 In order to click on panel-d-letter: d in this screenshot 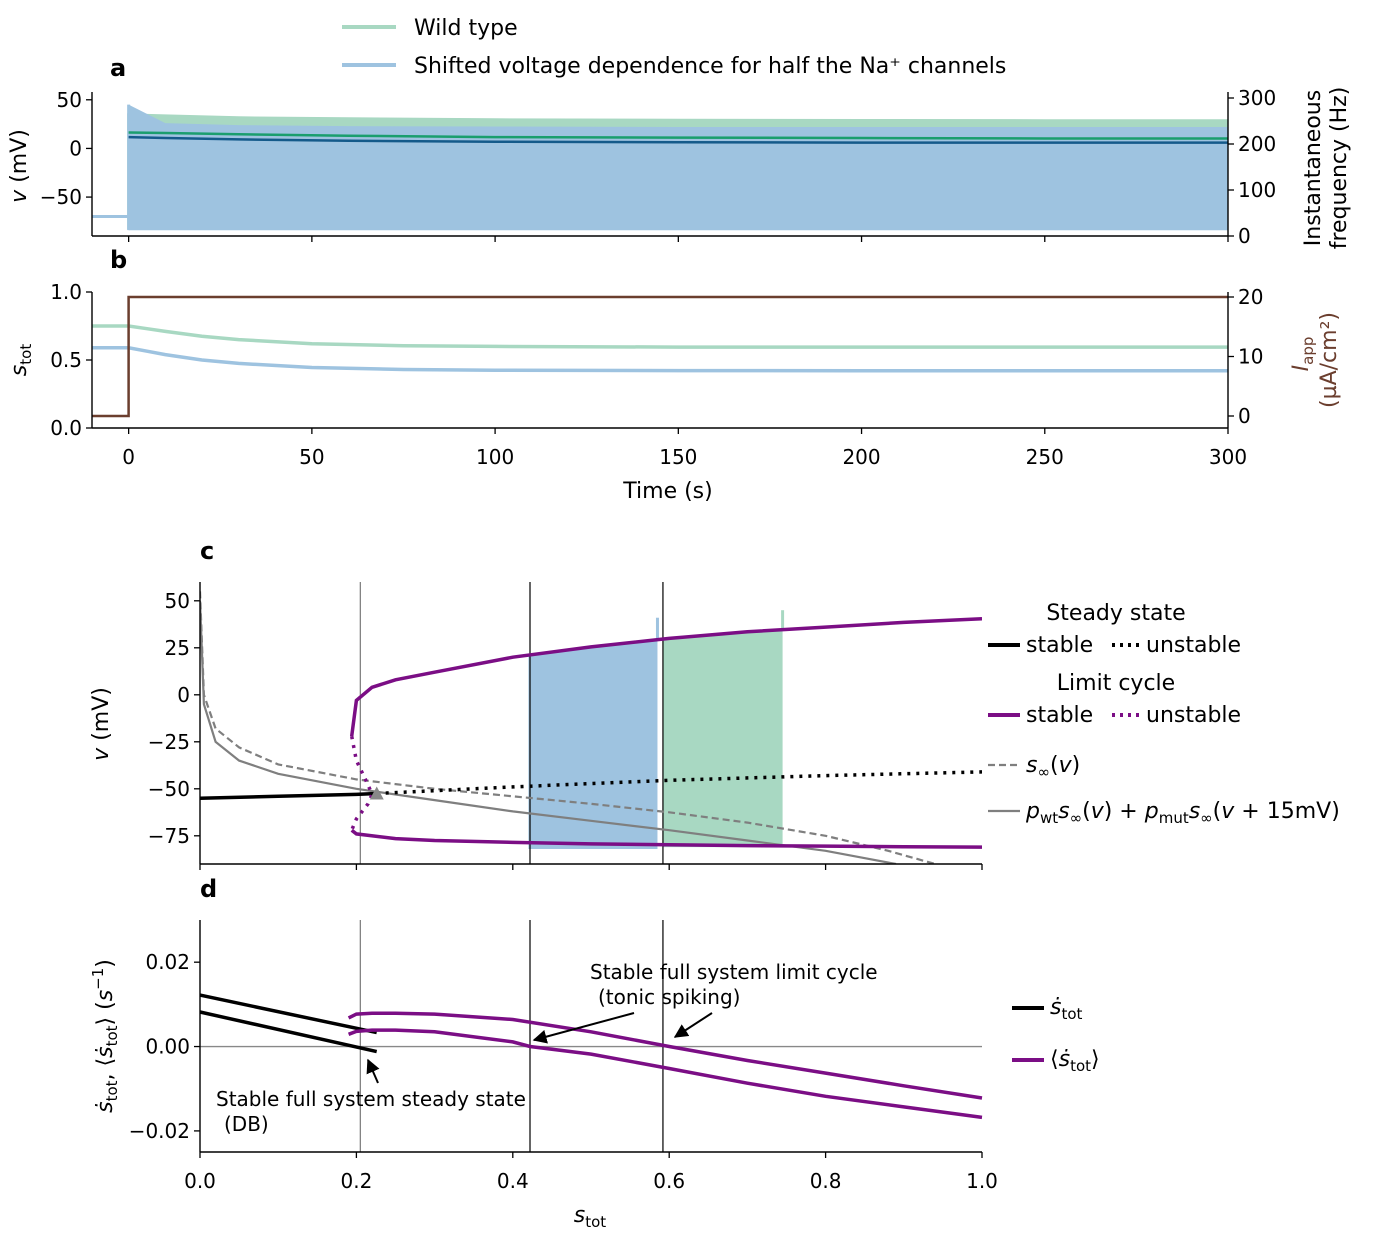, I will do `click(208, 889)`.